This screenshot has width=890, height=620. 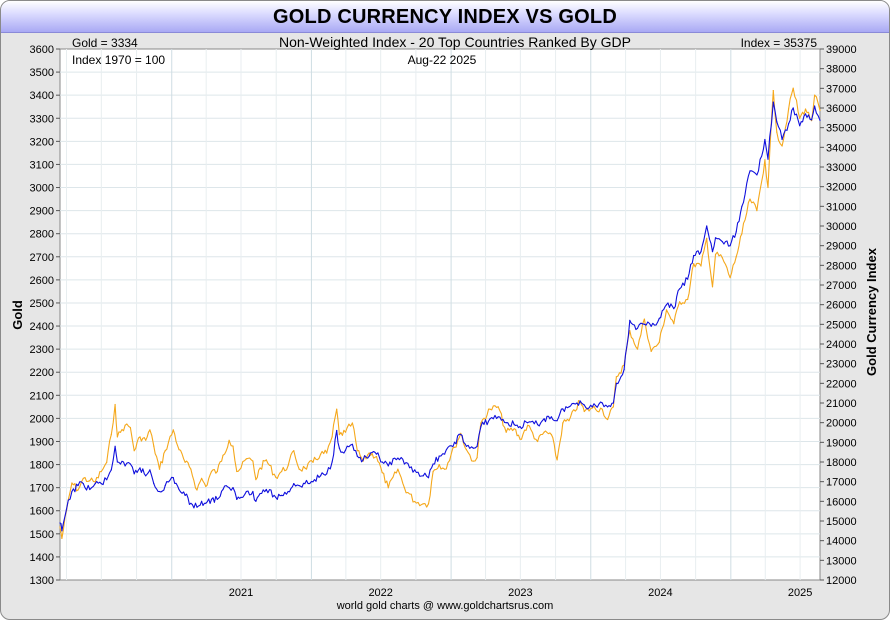 What do you see at coordinates (841, 443) in the screenshot?
I see `y-tick-label-right: 19000` at bounding box center [841, 443].